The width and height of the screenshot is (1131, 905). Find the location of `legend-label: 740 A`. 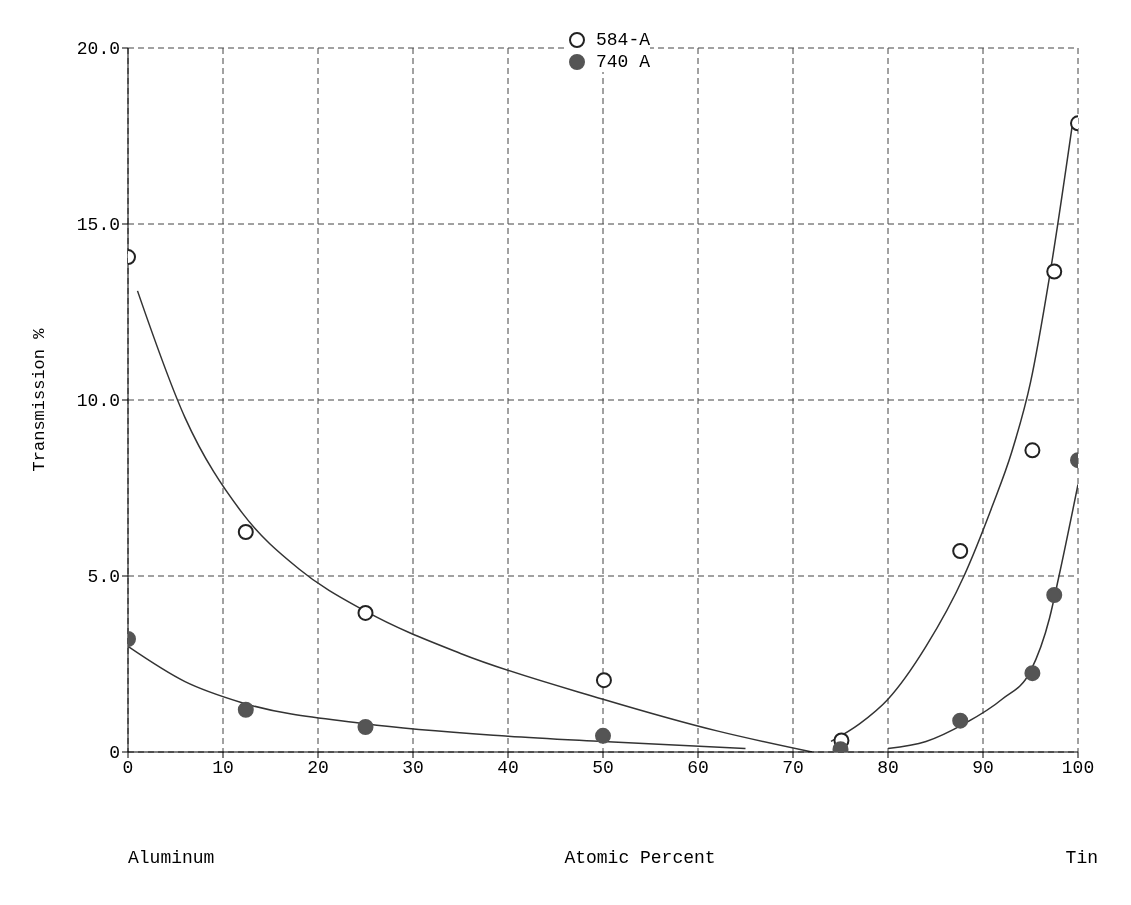

legend-label: 740 A is located at coordinates (623, 62).